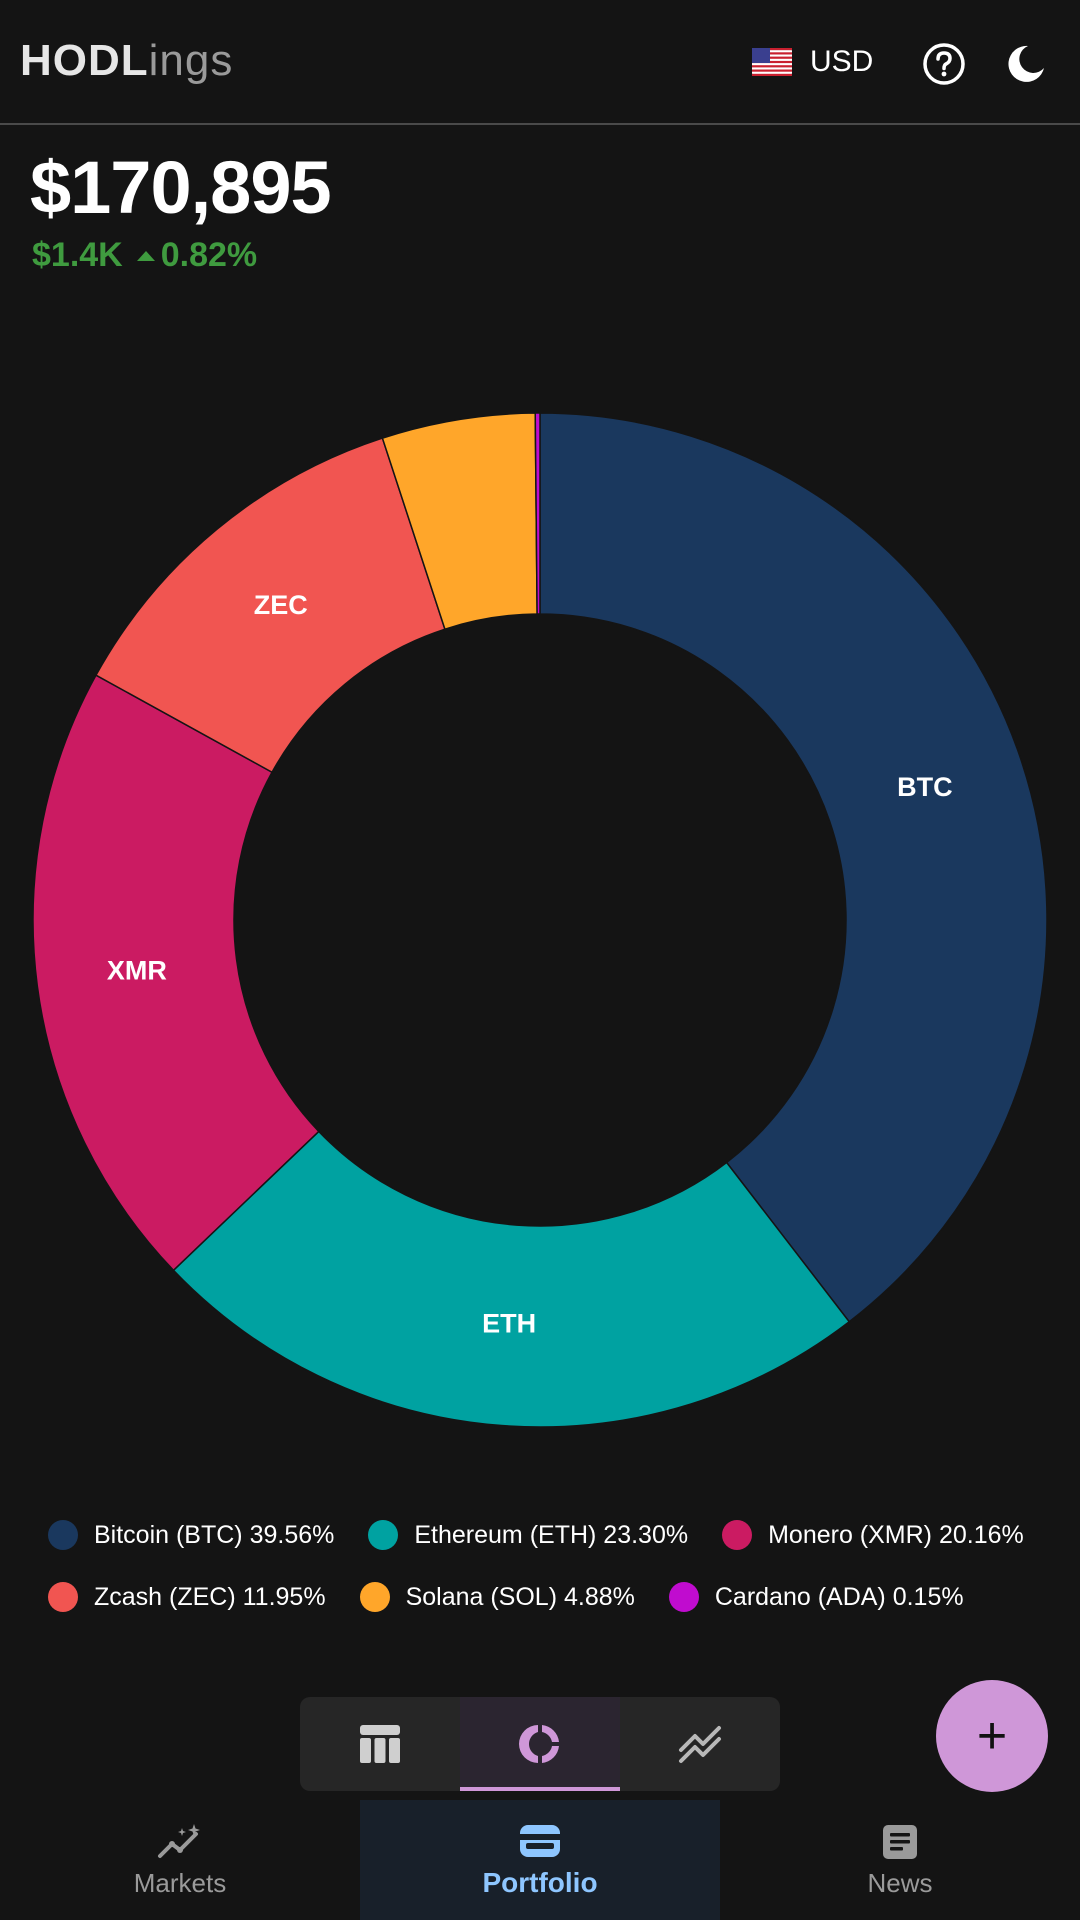 This screenshot has width=1080, height=1920. I want to click on legend-item-zec: Zcash (ZEC) 11.95%, so click(187, 1597).